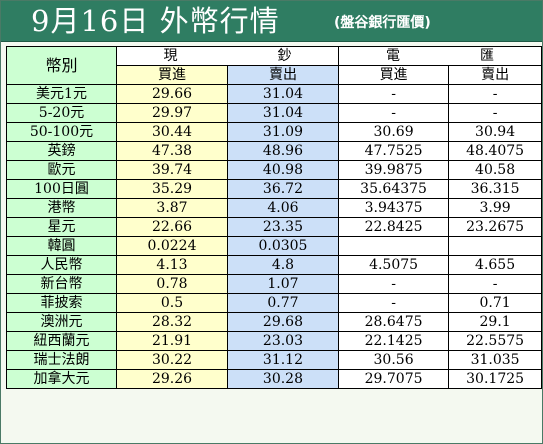 This screenshot has width=543, height=444. I want to click on currency-name-cell: 美元1元, so click(61, 94).